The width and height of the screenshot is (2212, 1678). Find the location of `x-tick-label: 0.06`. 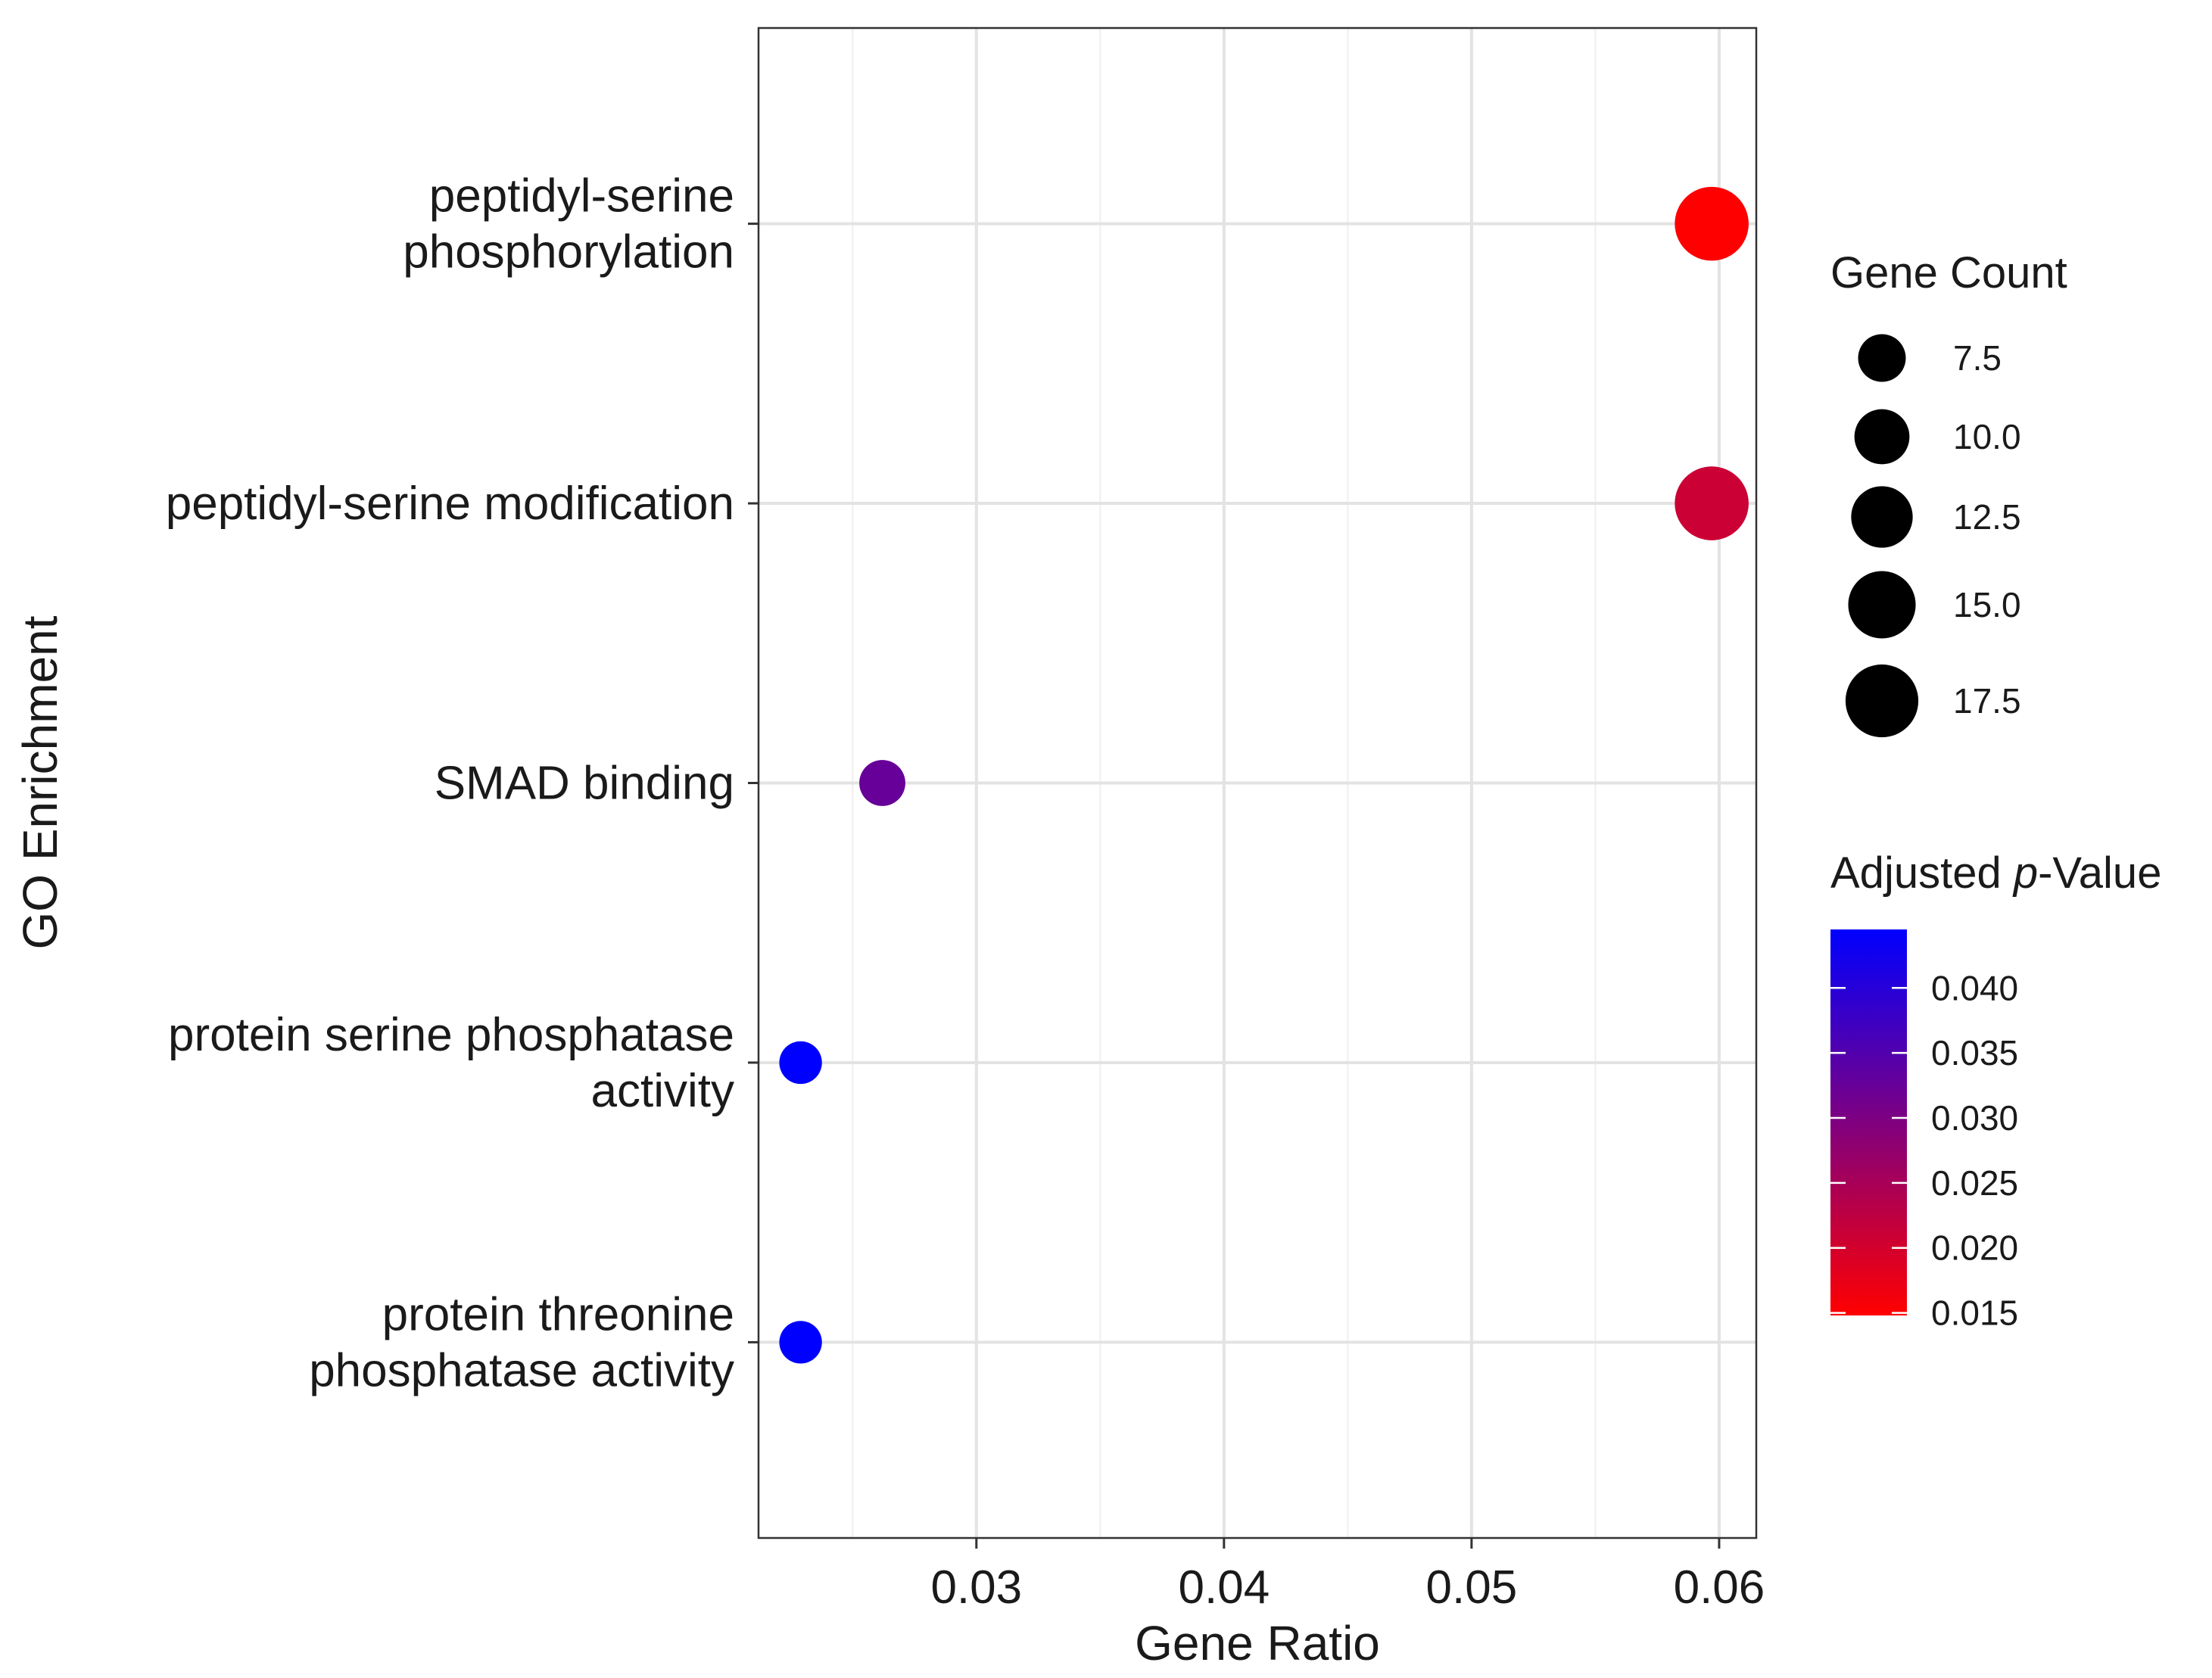

x-tick-label: 0.06 is located at coordinates (1719, 1587).